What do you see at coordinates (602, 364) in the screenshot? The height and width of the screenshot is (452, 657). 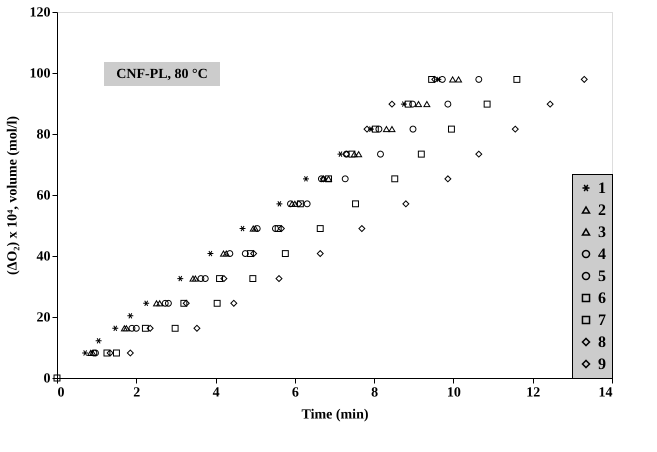 I see `legend-label: 9` at bounding box center [602, 364].